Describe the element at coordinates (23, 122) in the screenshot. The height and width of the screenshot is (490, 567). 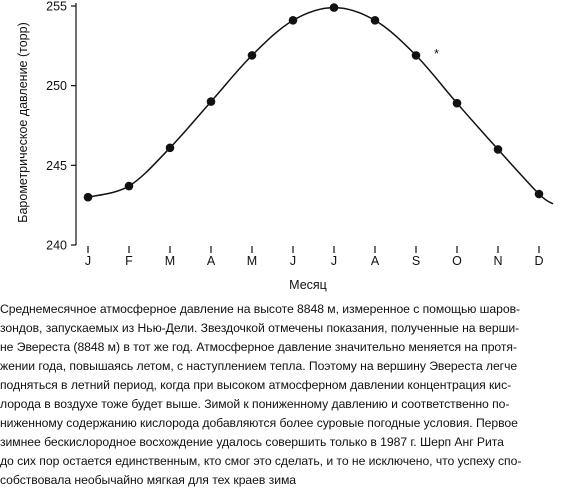
I see `y-axis-title: Барометрическое давление (торр)` at that location.